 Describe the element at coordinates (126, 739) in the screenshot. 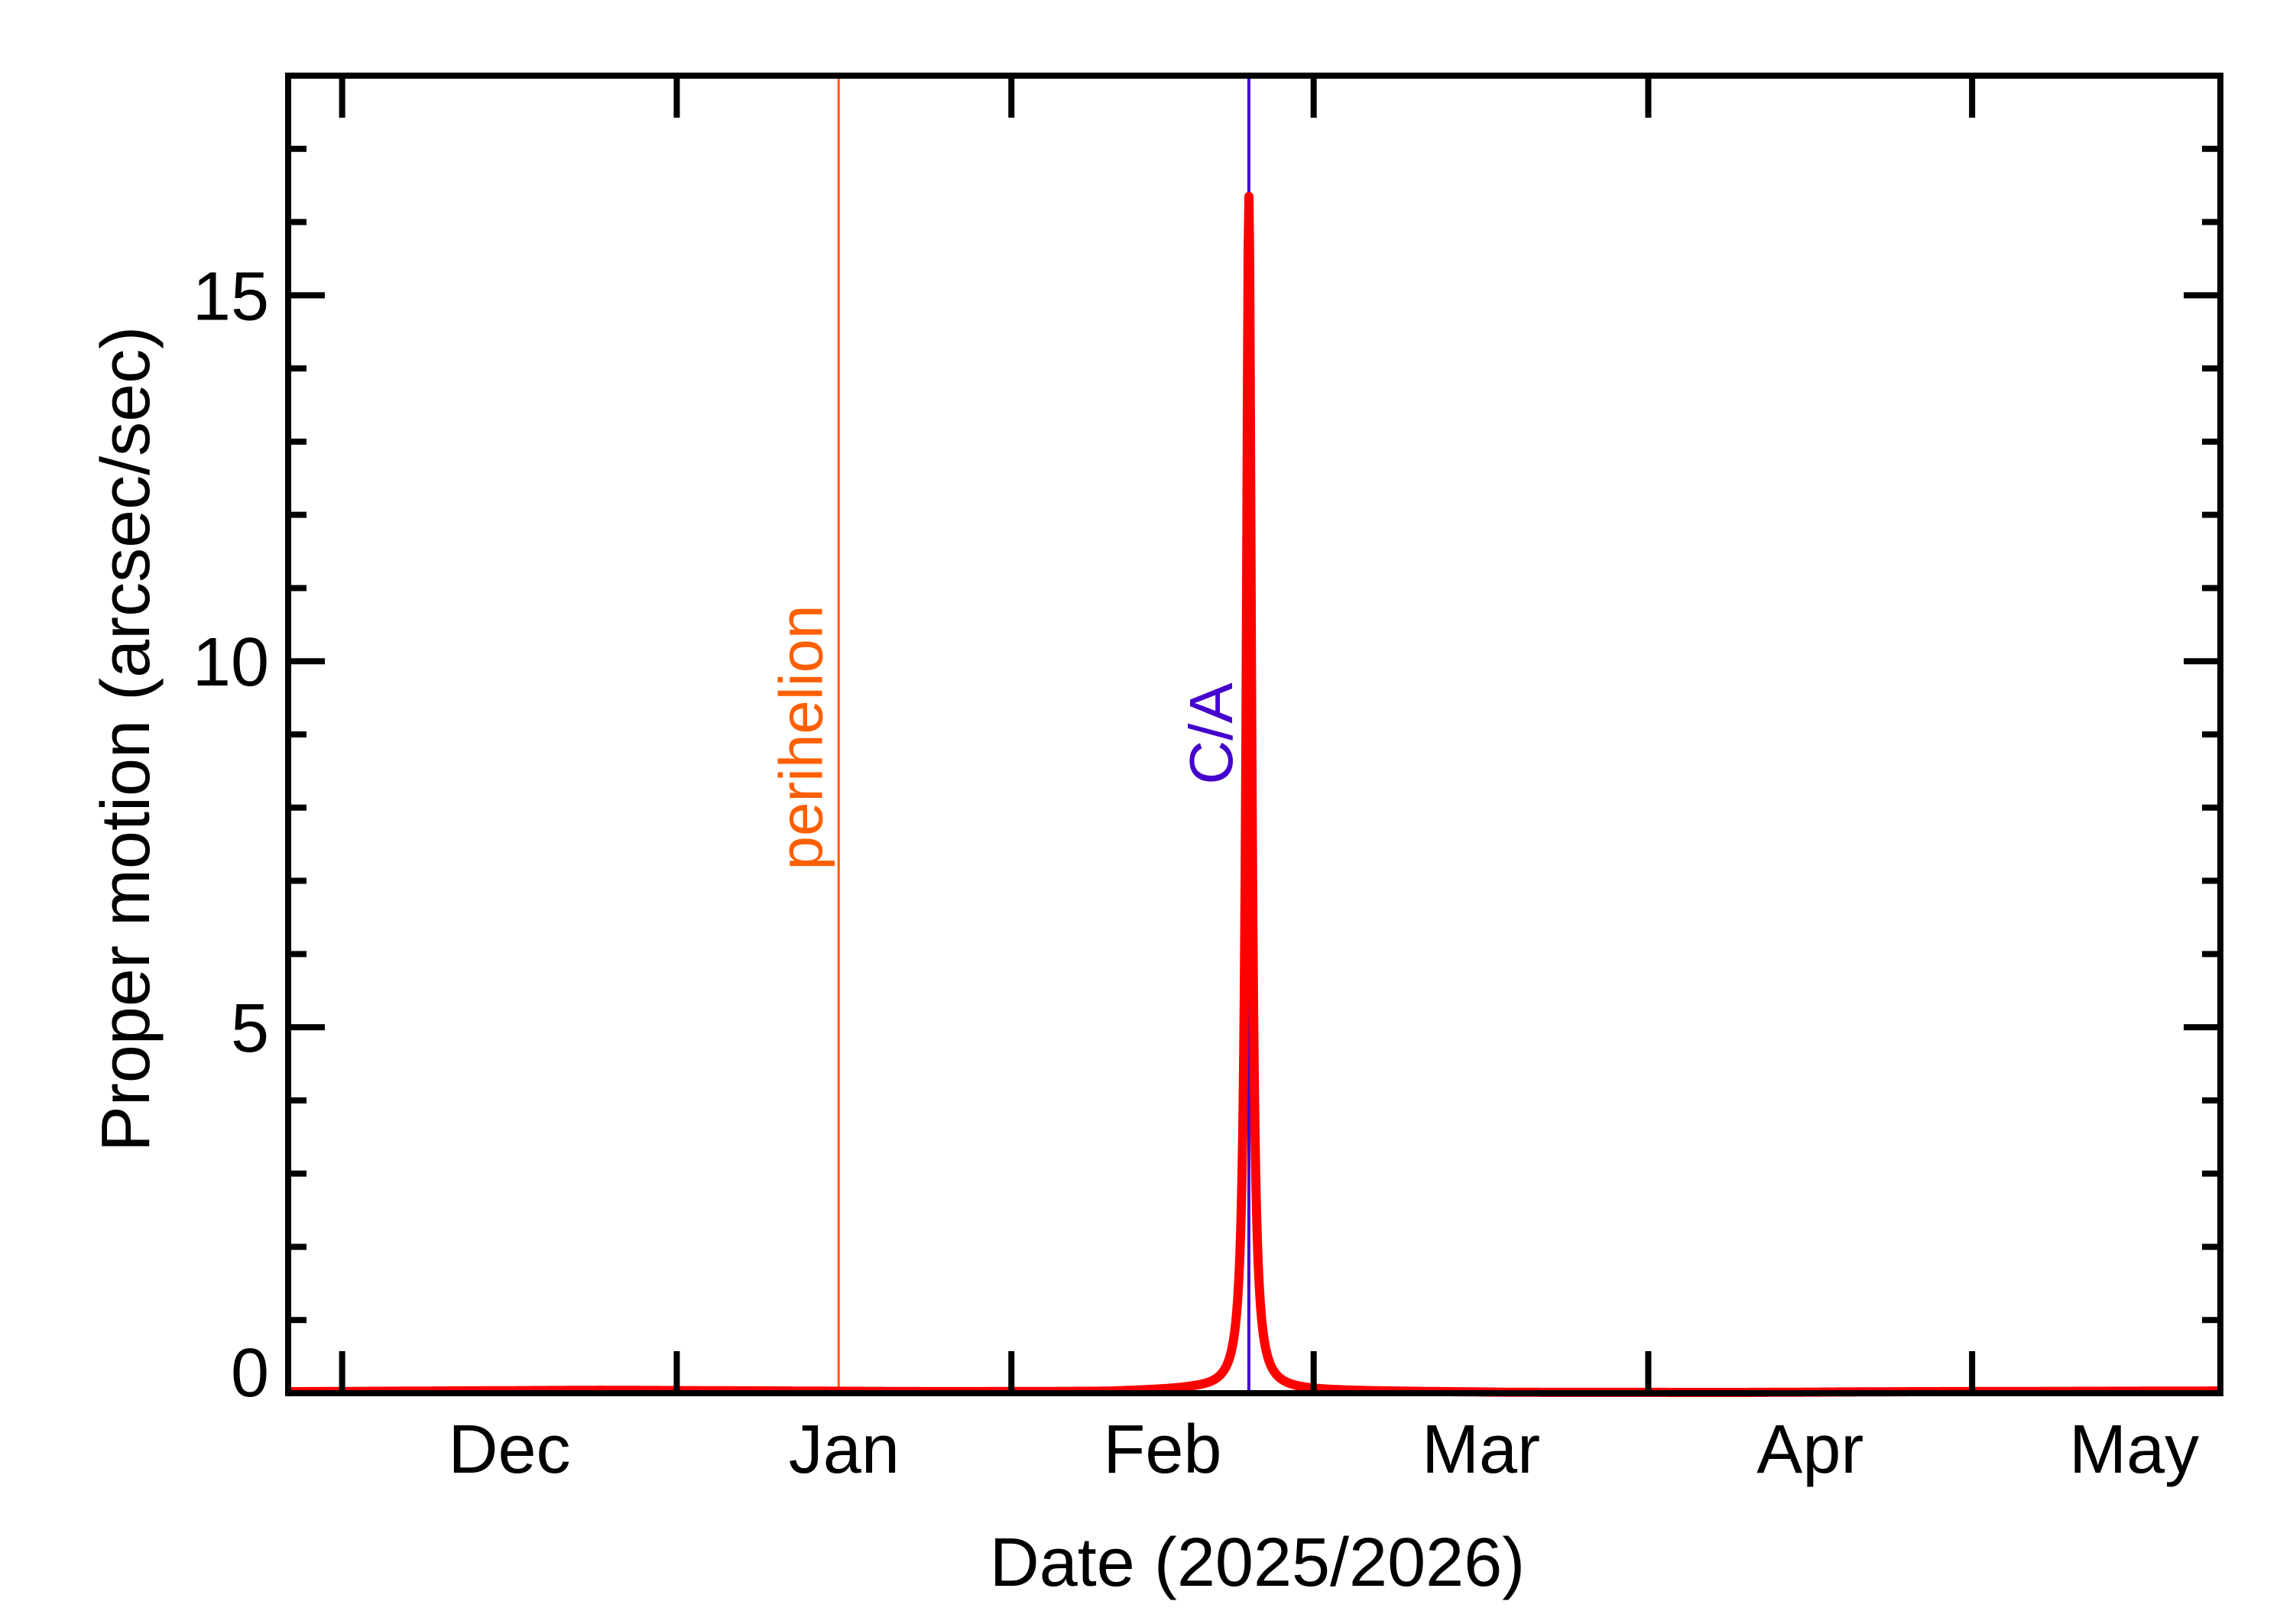

I see `y-axis-title: Proper motion (arcsec/sec)` at that location.